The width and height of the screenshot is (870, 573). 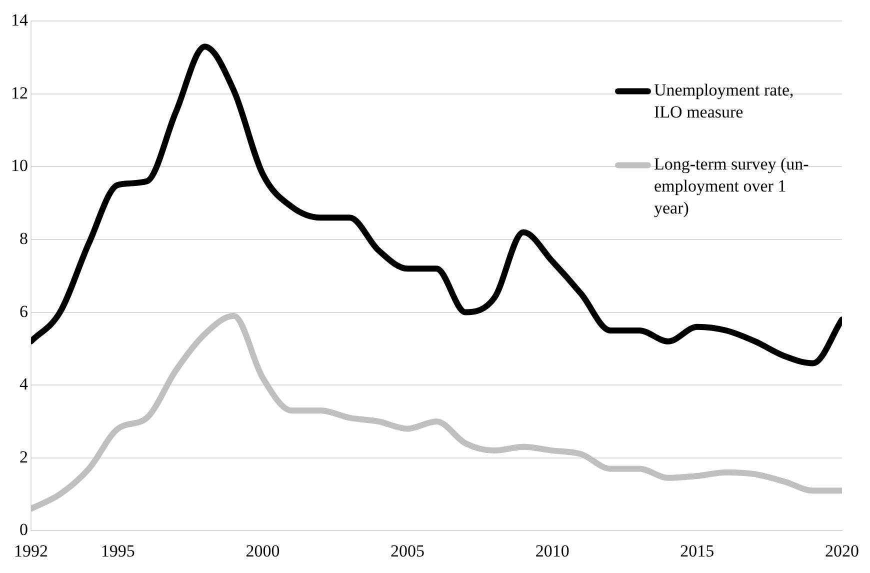 What do you see at coordinates (732, 186) in the screenshot?
I see `legend-label: Long-term survey (un-employment over 1 year)` at bounding box center [732, 186].